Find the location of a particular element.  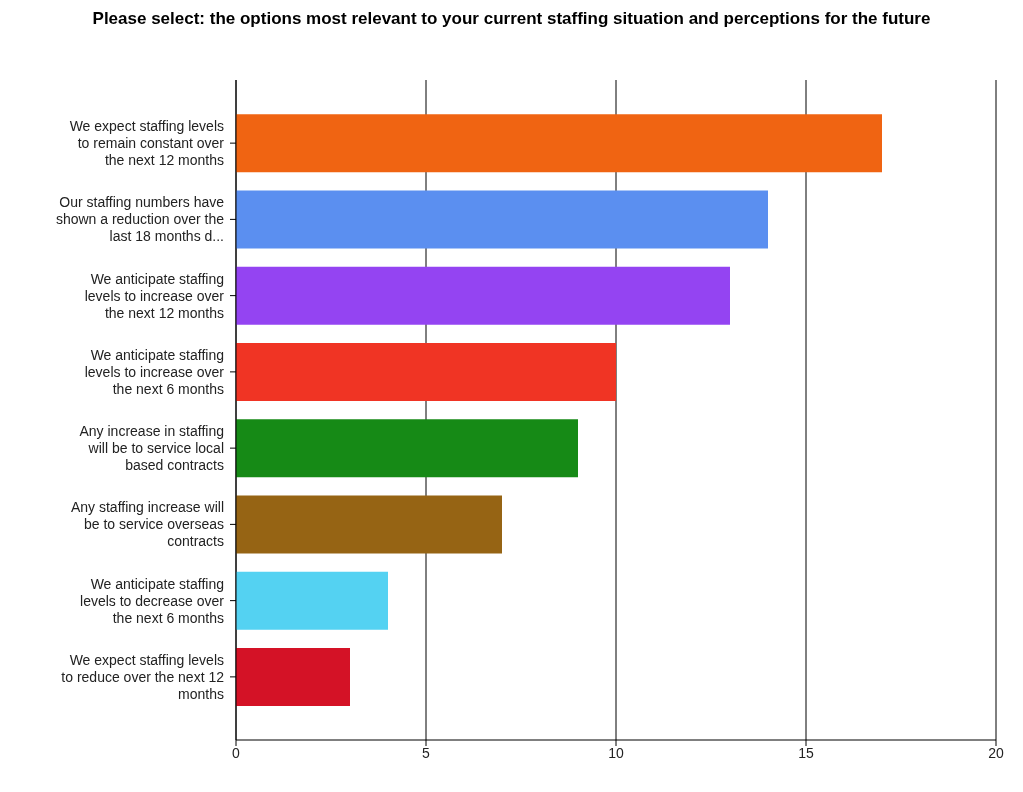

x-tick-label: 20 is located at coordinates (996, 752).